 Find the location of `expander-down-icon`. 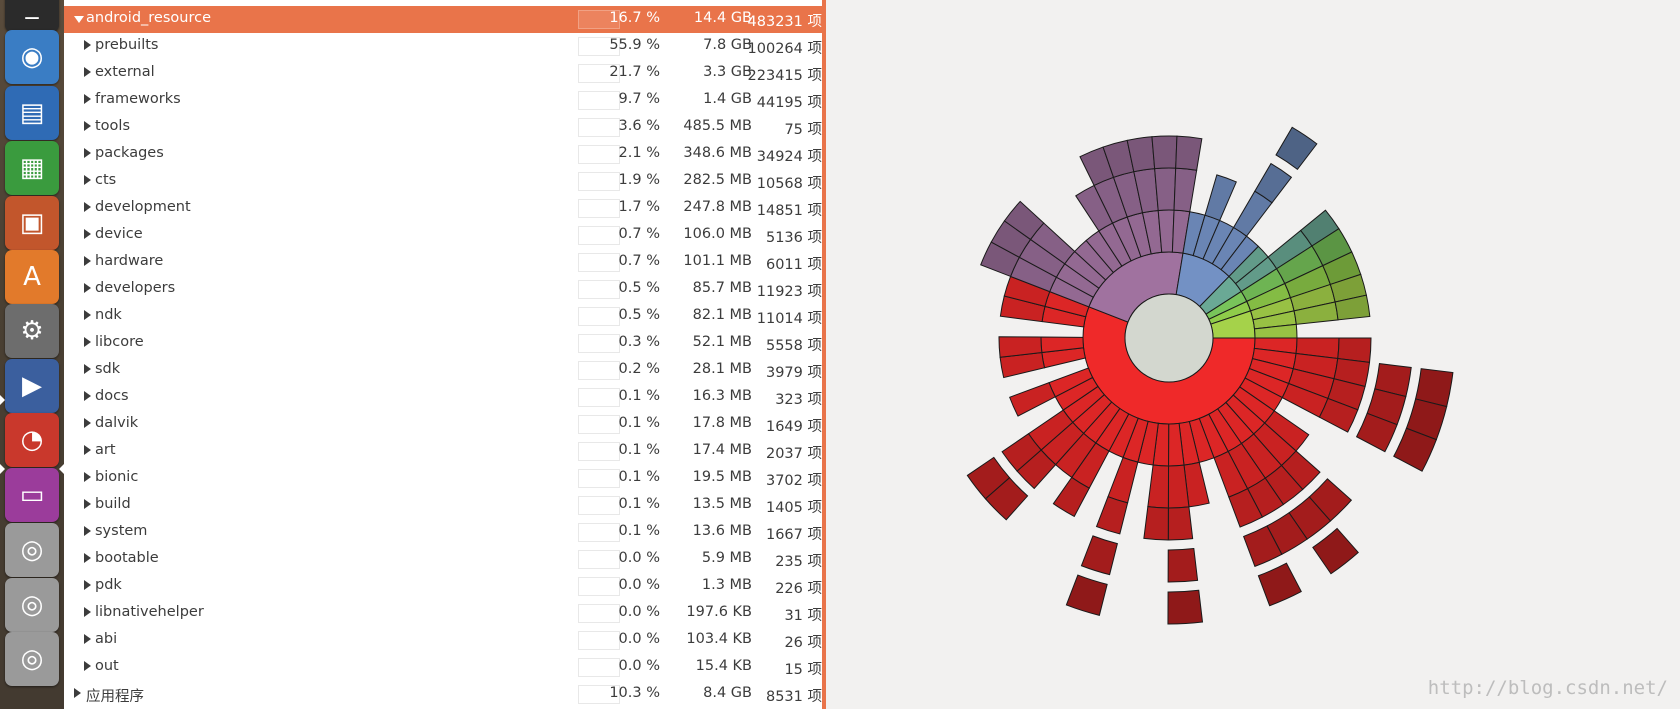

expander-down-icon is located at coordinates (79, 19).